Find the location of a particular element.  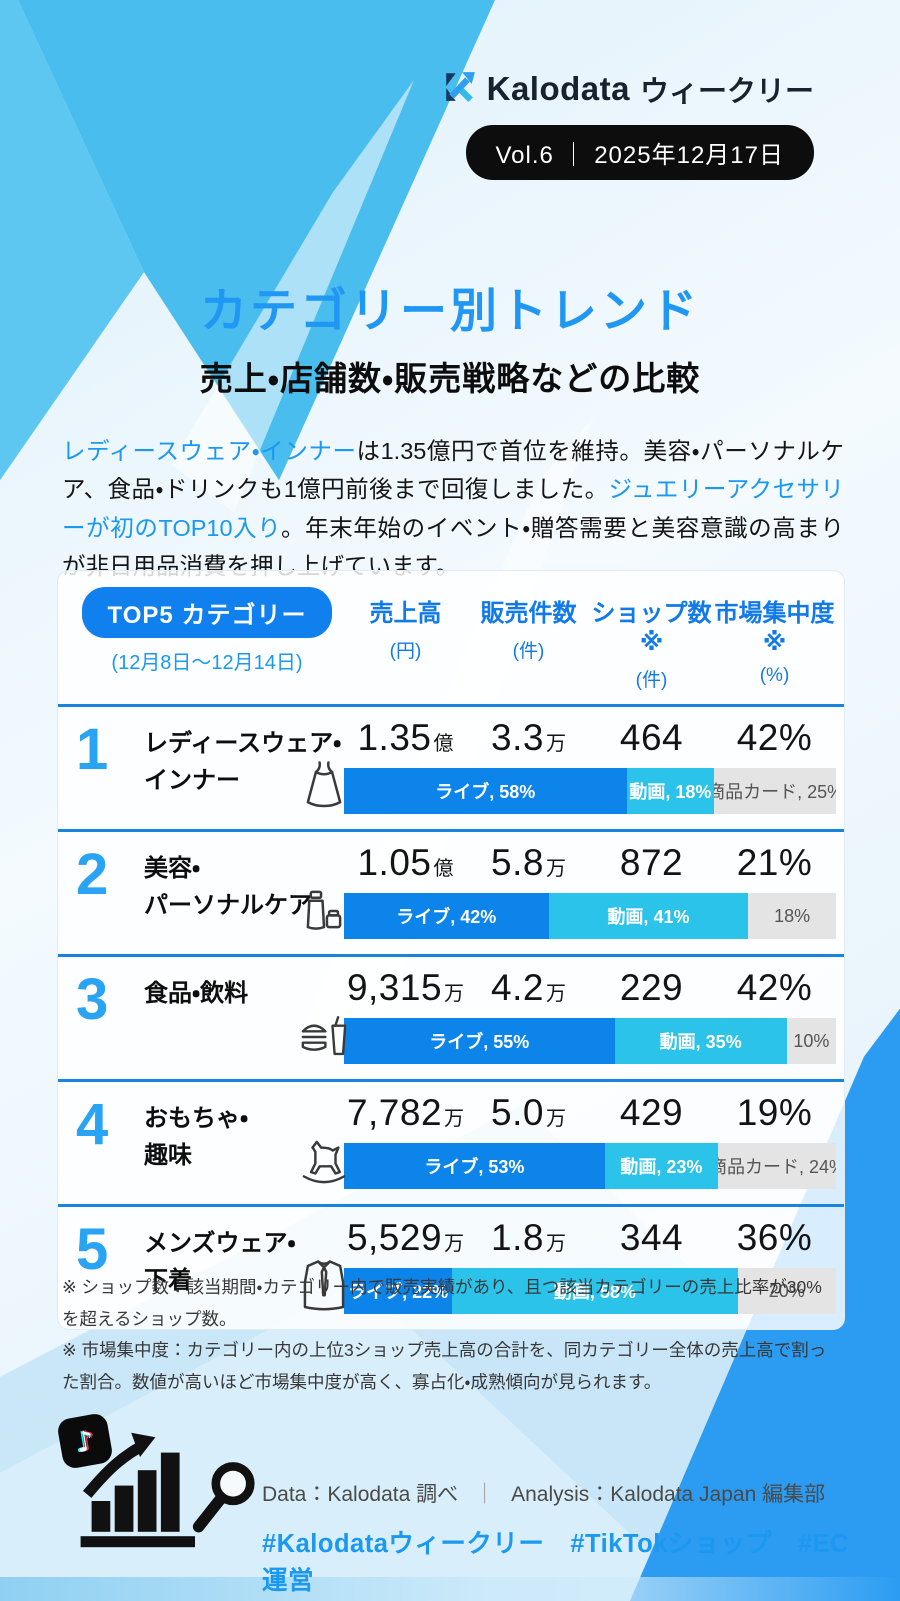

category-name: 食品・飲料 is located at coordinates (196, 993).